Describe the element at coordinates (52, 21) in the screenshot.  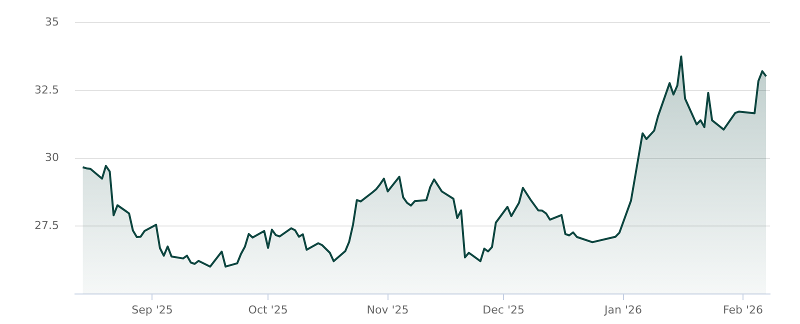
I see `y-tick-label: 35` at that location.